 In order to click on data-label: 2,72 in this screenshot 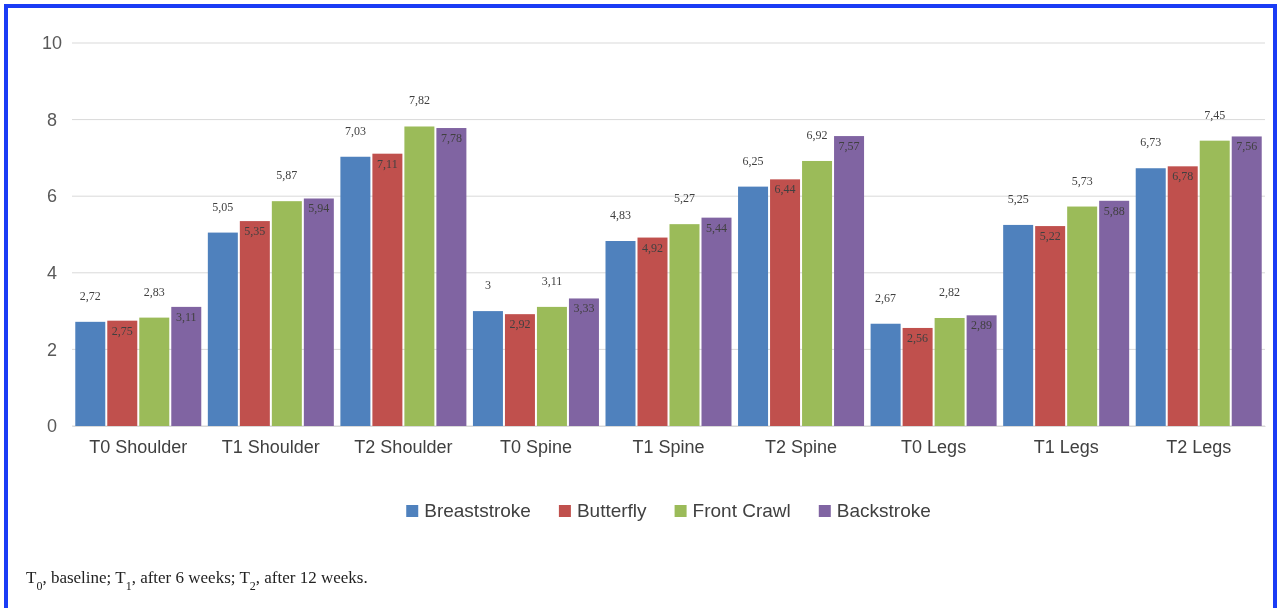, I will do `click(90, 295)`.